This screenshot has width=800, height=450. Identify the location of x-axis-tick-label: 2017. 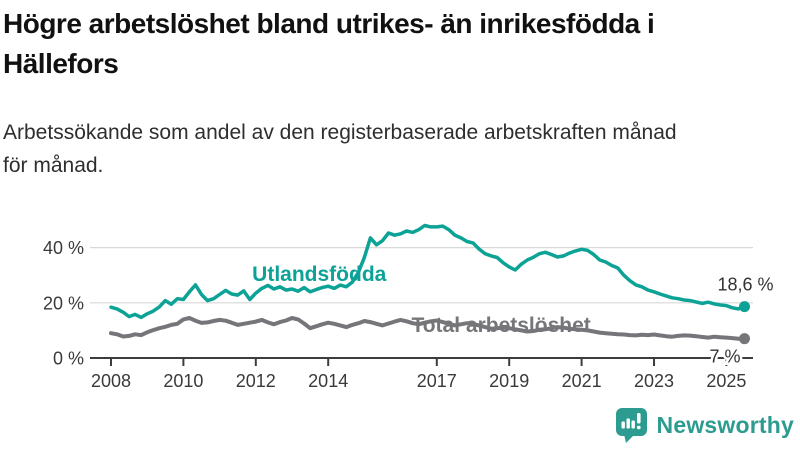
(437, 381).